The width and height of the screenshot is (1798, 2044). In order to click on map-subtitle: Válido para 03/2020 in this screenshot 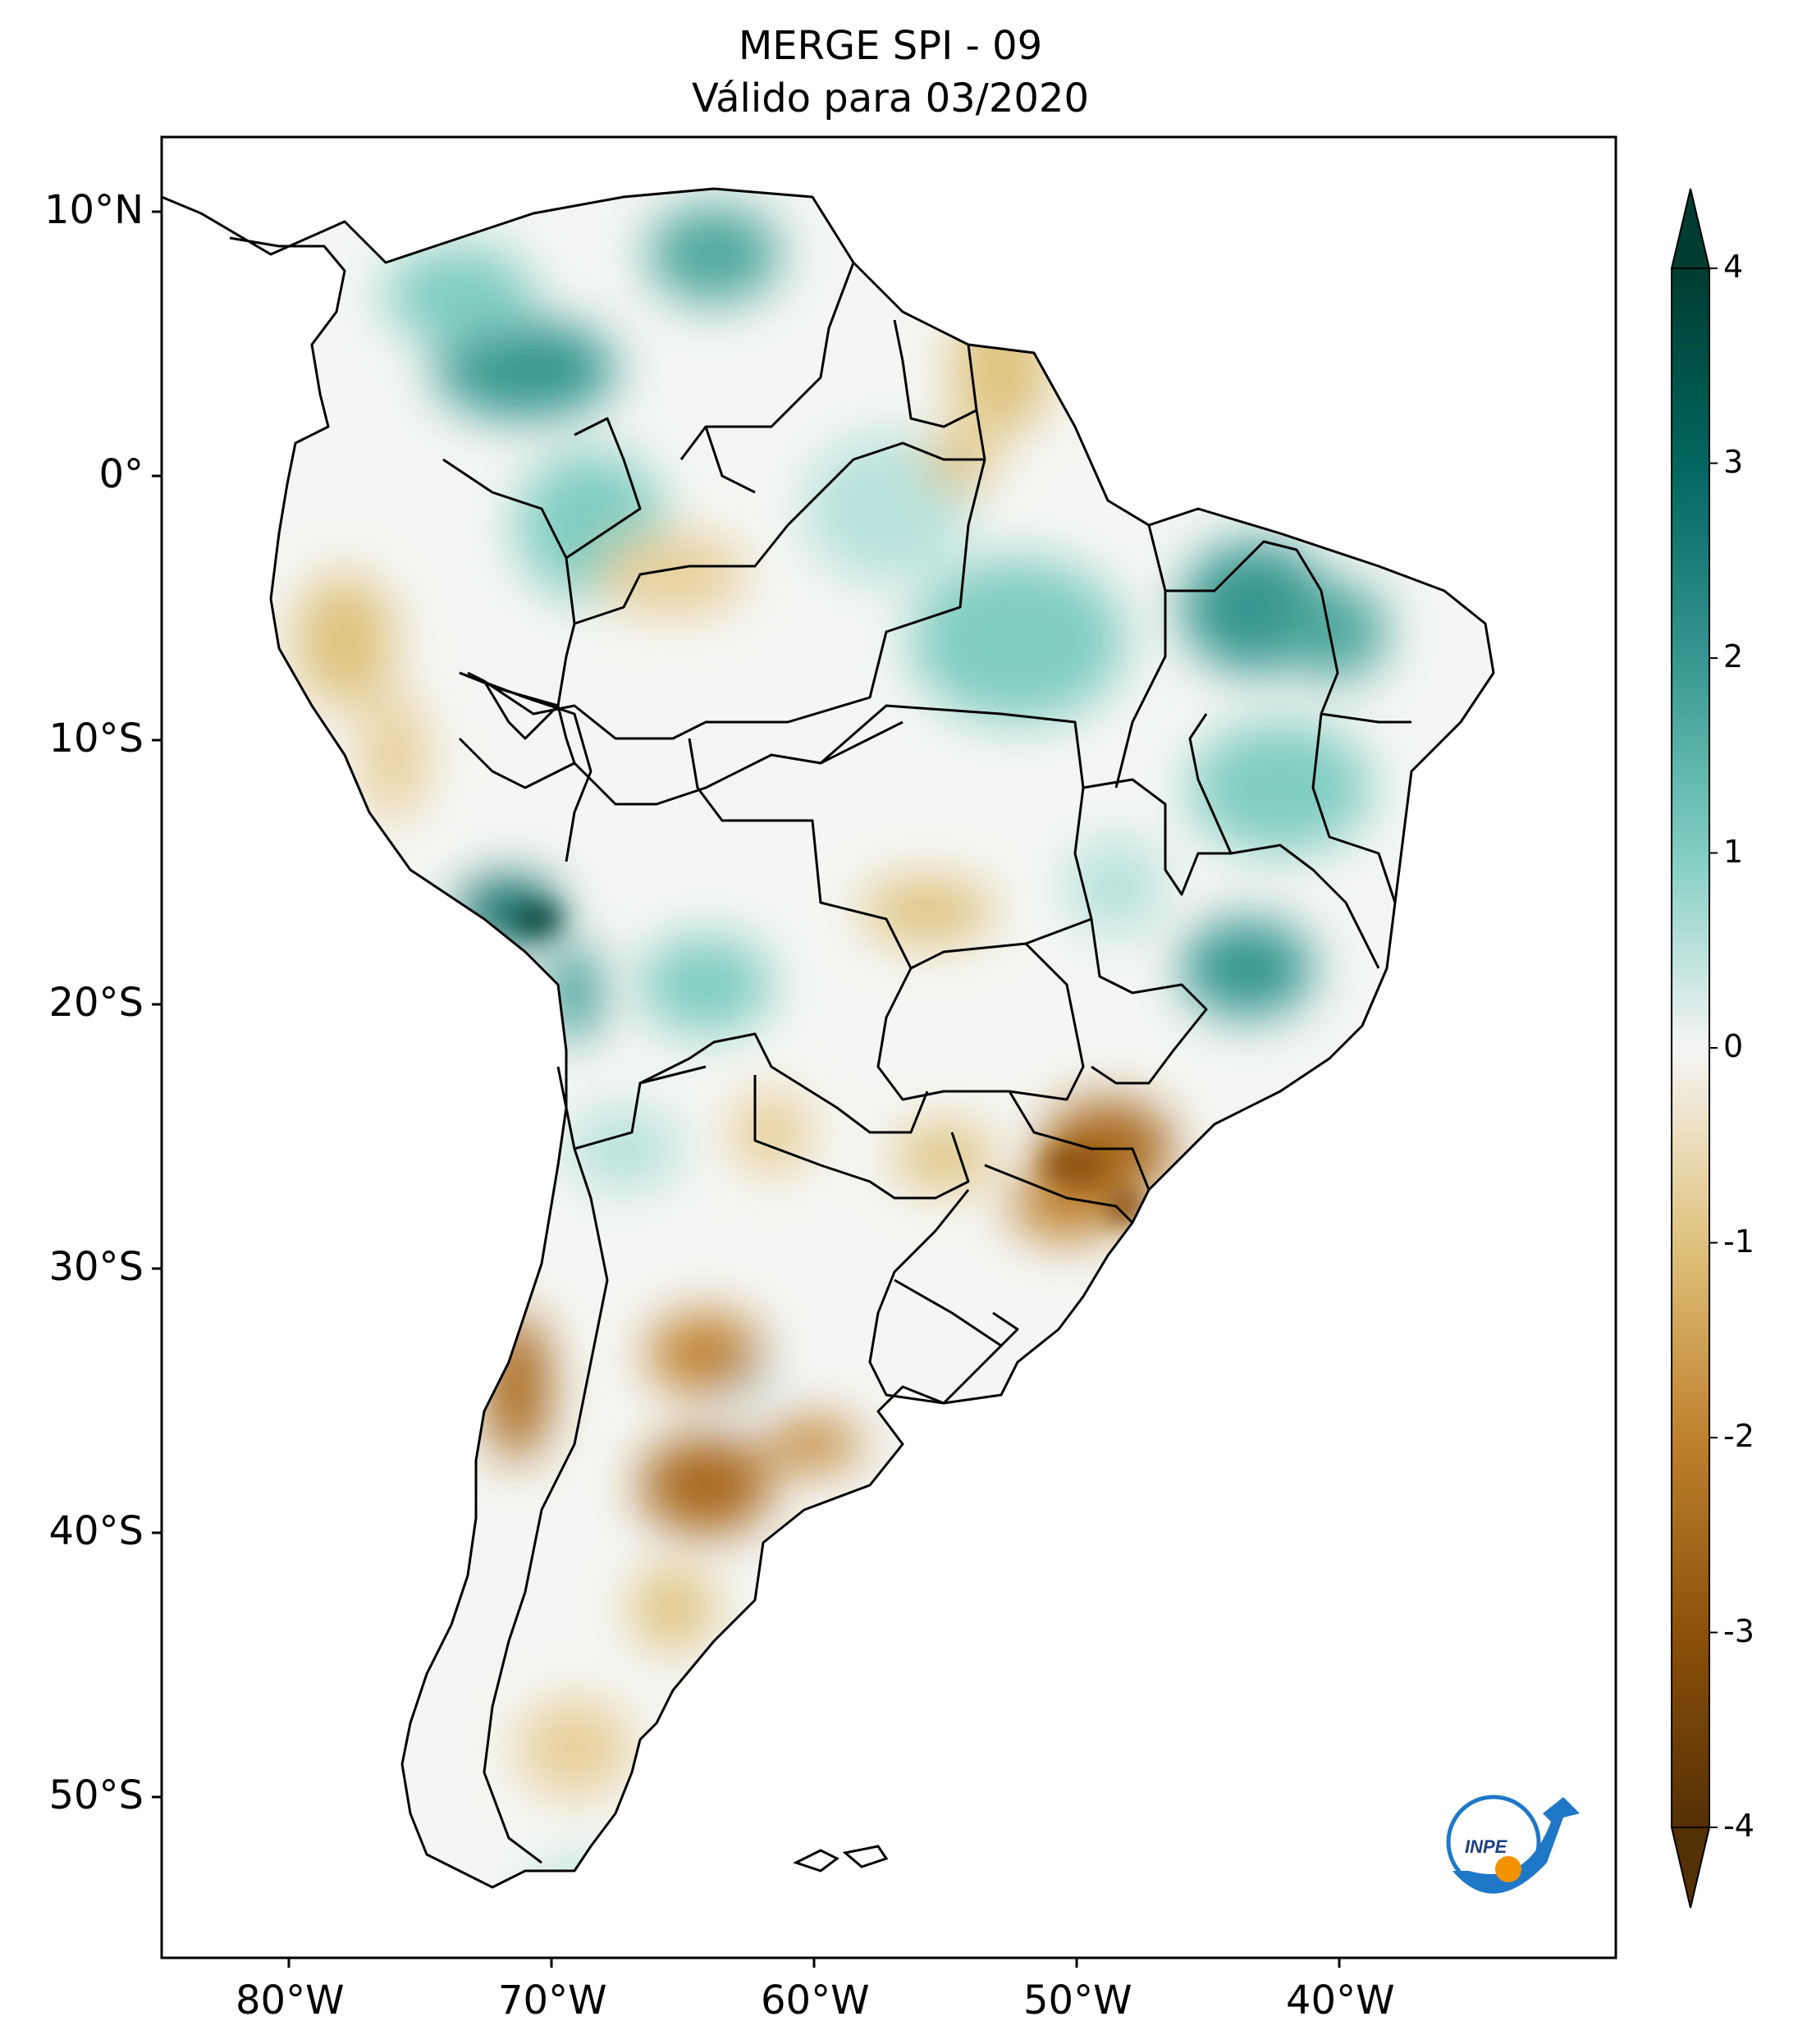, I will do `click(890, 98)`.